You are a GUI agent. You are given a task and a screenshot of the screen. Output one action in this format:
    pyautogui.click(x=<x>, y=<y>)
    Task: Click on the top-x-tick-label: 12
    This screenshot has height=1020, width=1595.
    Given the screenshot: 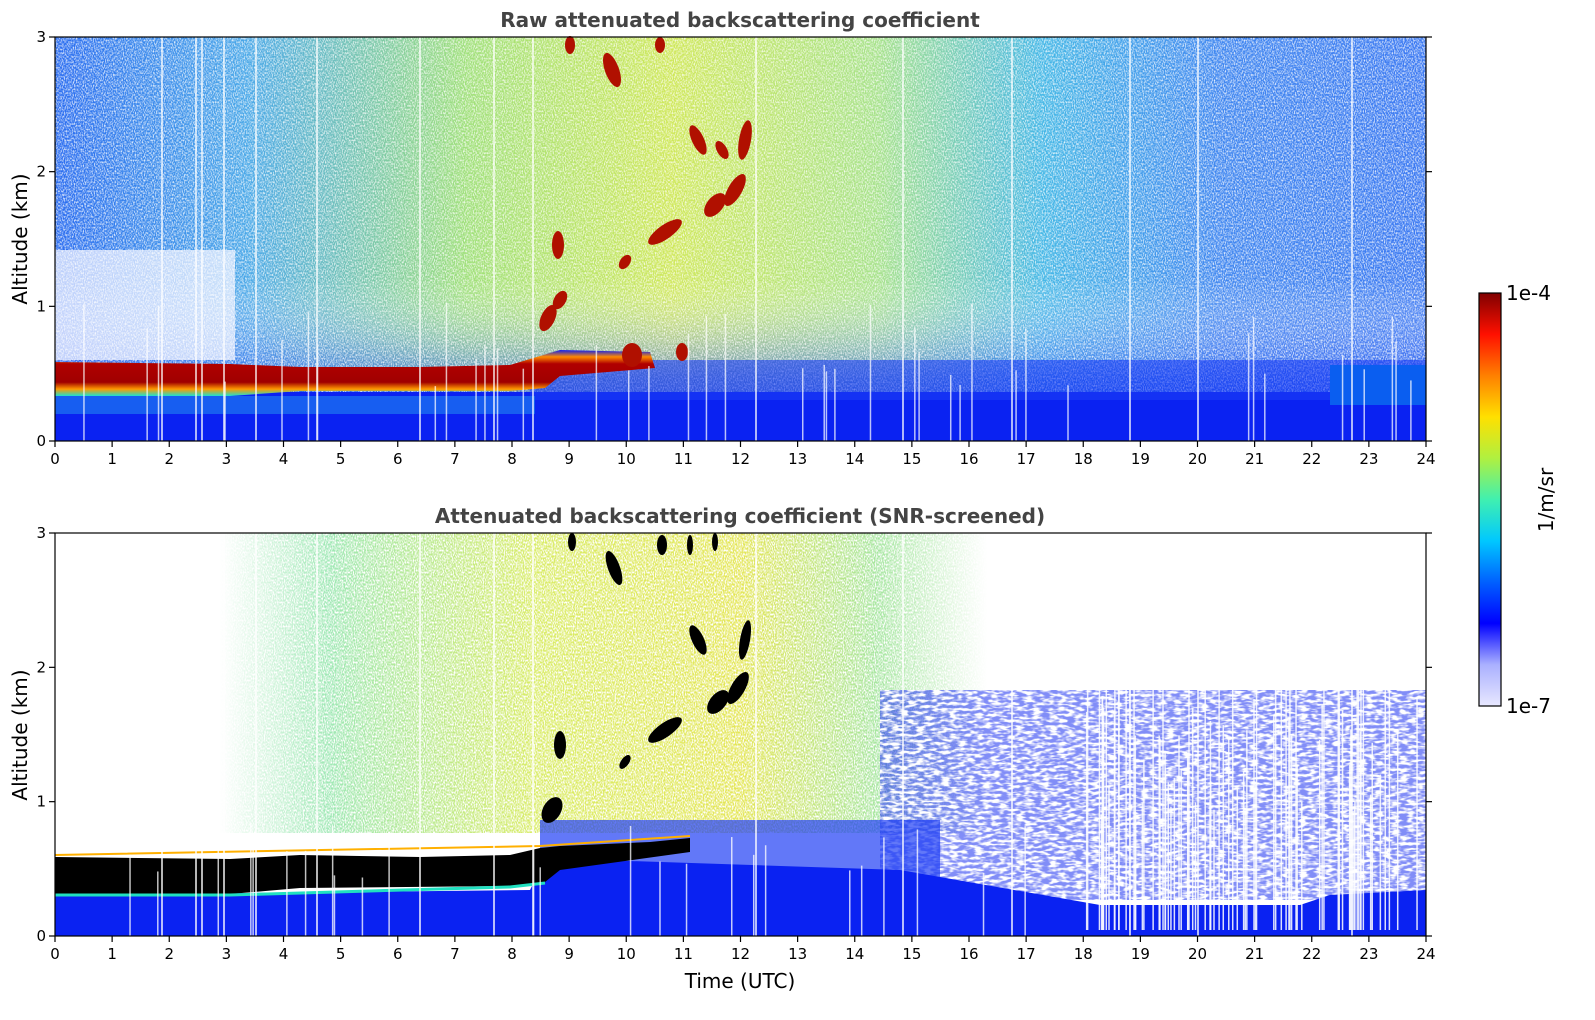 What is the action you would take?
    pyautogui.click(x=740, y=459)
    